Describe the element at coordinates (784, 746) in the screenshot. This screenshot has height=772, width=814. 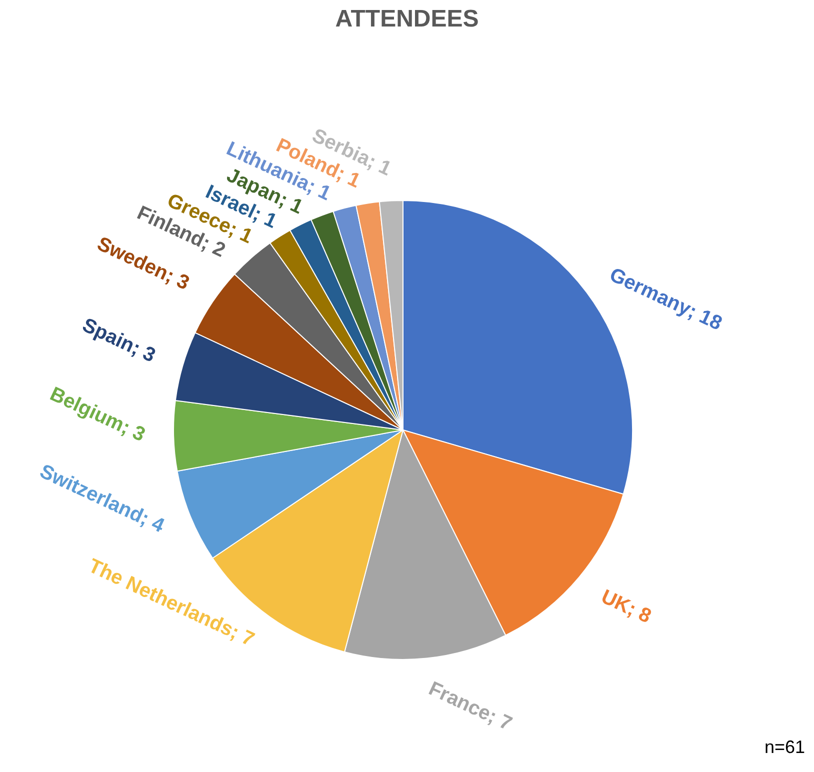
I see `text: n=61` at that location.